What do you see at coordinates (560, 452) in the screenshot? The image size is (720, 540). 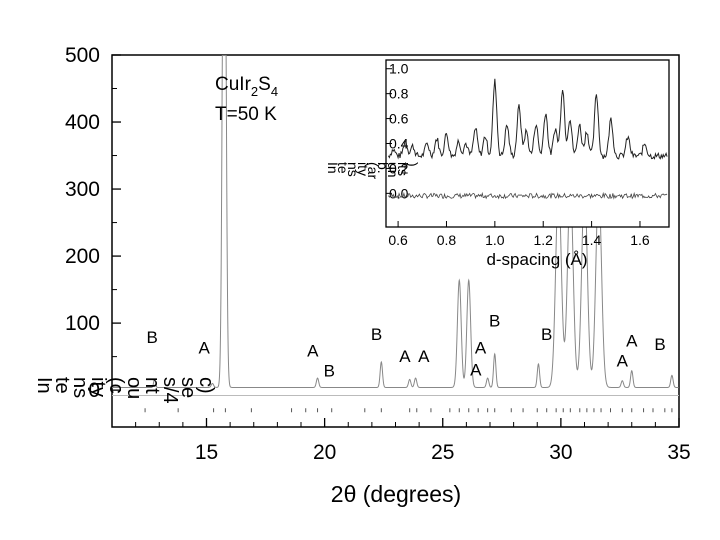 I see `x-tick-label: 30` at bounding box center [560, 452].